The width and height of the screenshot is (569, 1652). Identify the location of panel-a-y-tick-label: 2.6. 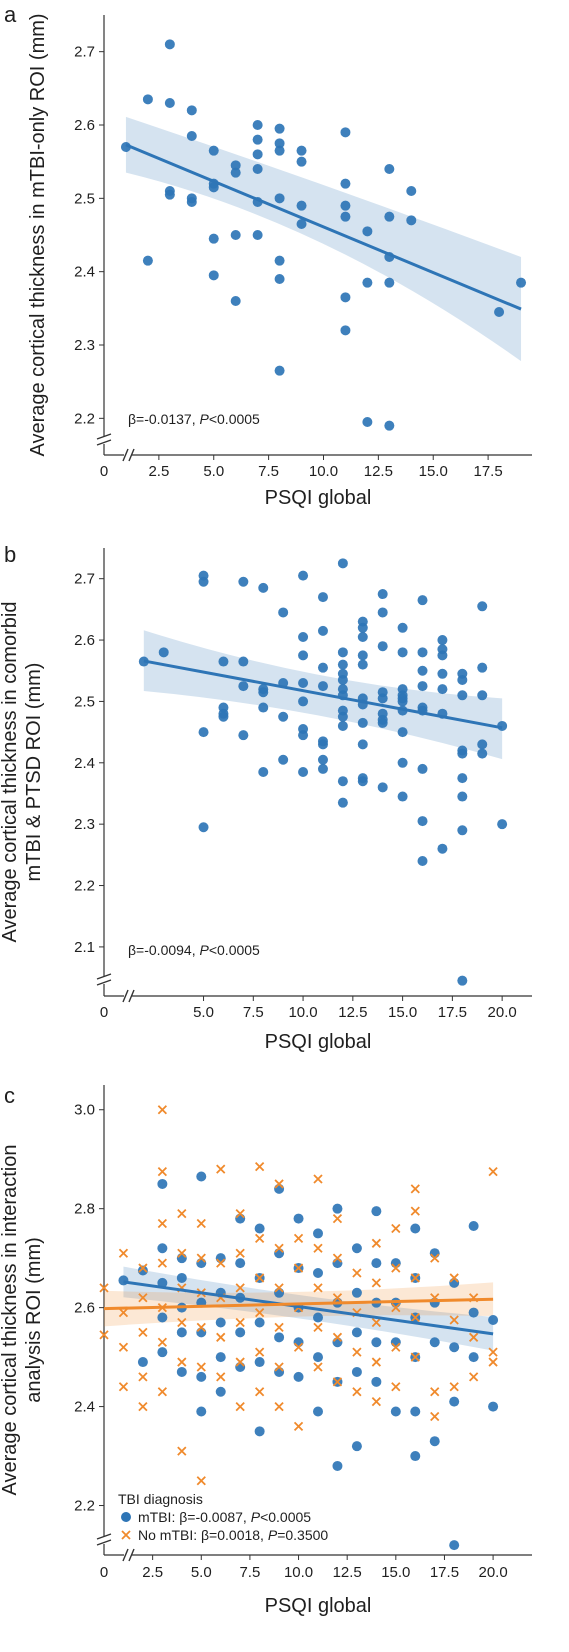
(84, 125).